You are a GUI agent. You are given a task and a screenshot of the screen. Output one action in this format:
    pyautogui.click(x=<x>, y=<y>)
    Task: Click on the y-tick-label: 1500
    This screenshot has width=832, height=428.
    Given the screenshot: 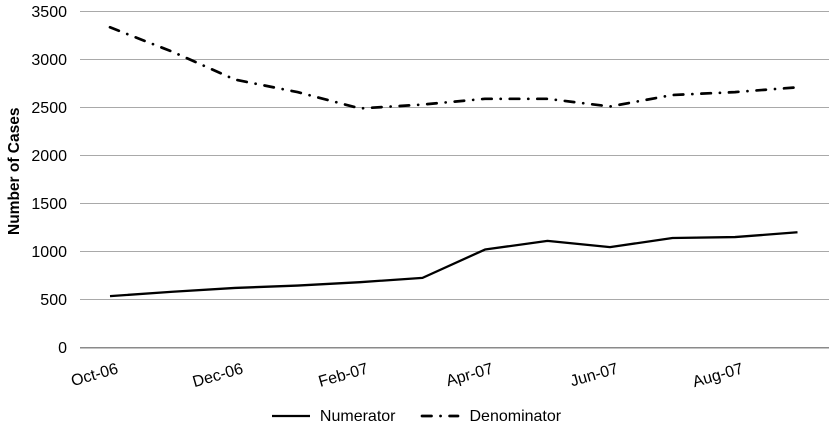 What is the action you would take?
    pyautogui.click(x=49, y=204)
    